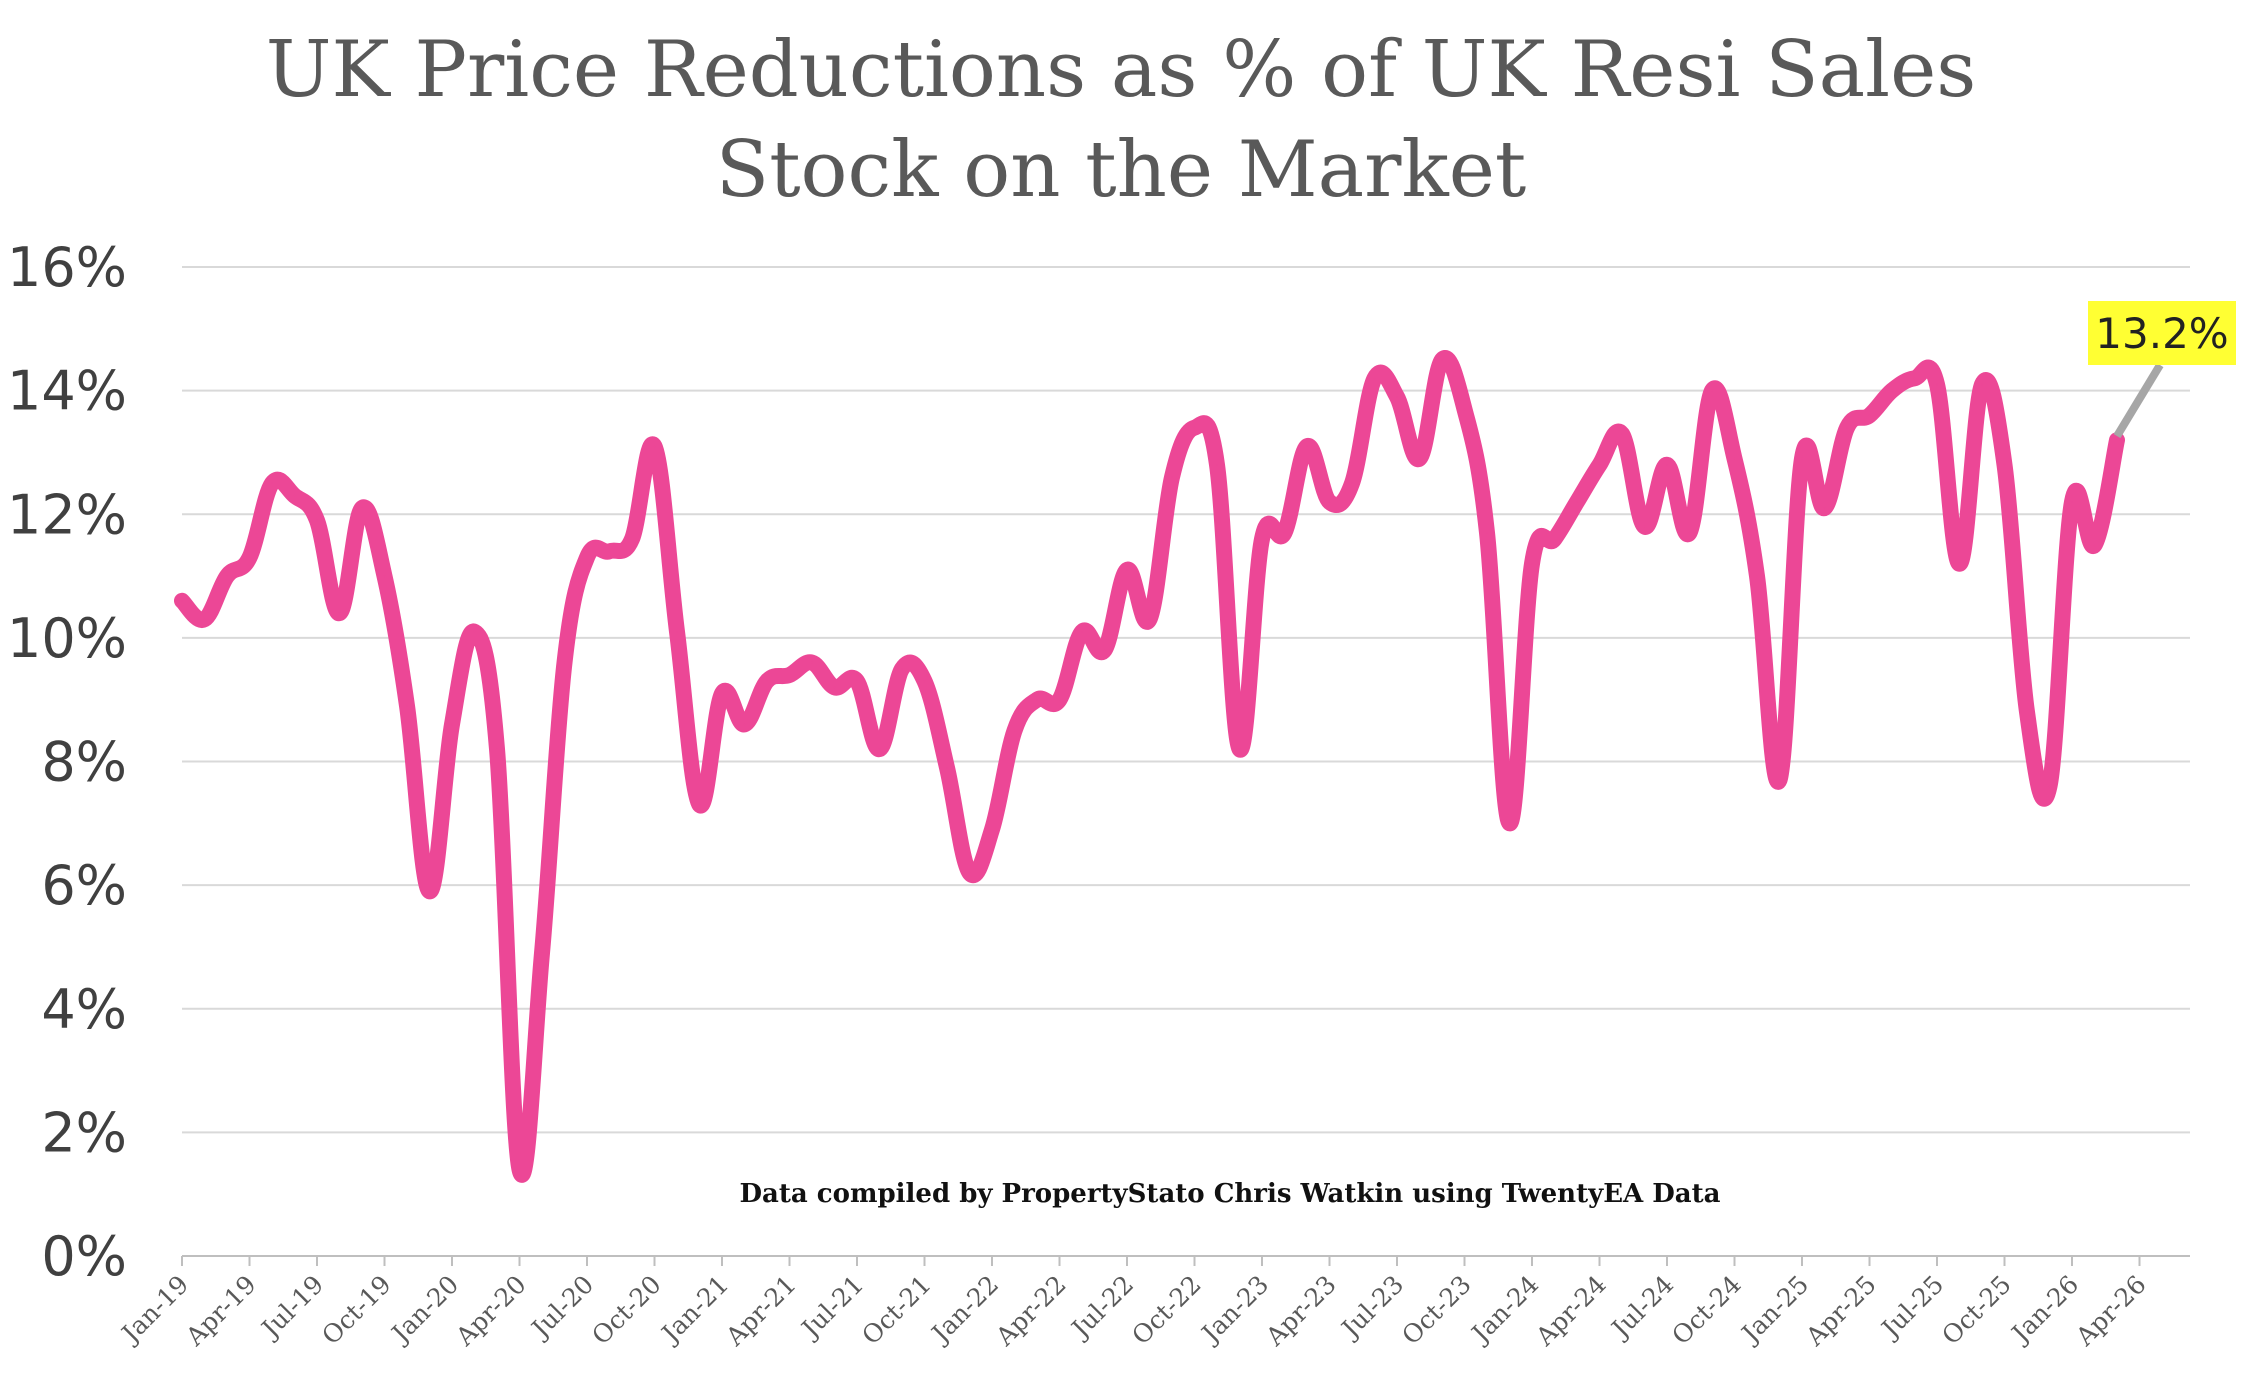  Describe the element at coordinates (1841, 1311) in the screenshot. I see `x-tick-label: Apr-25` at that location.